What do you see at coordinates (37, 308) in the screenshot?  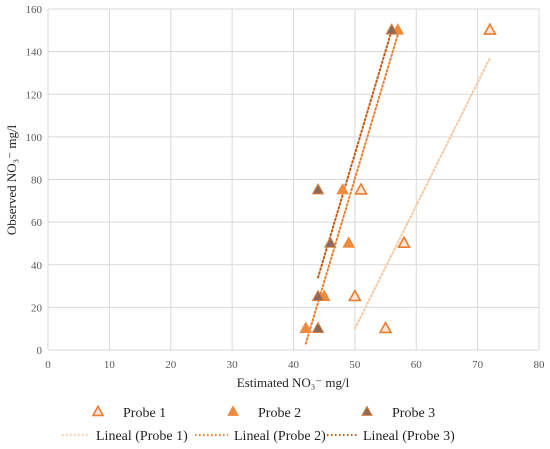 I see `y-tick-label: 20` at bounding box center [37, 308].